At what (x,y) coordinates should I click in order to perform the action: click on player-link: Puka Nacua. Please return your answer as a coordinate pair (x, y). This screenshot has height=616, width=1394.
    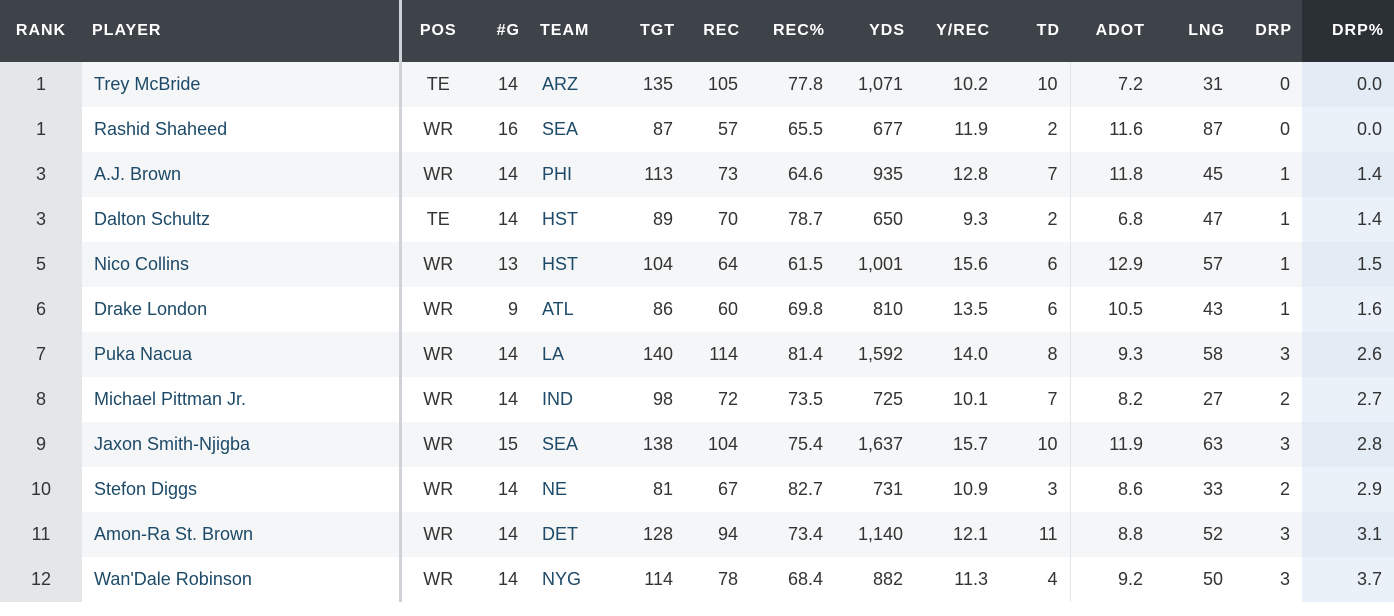
    Looking at the image, I should click on (242, 354).